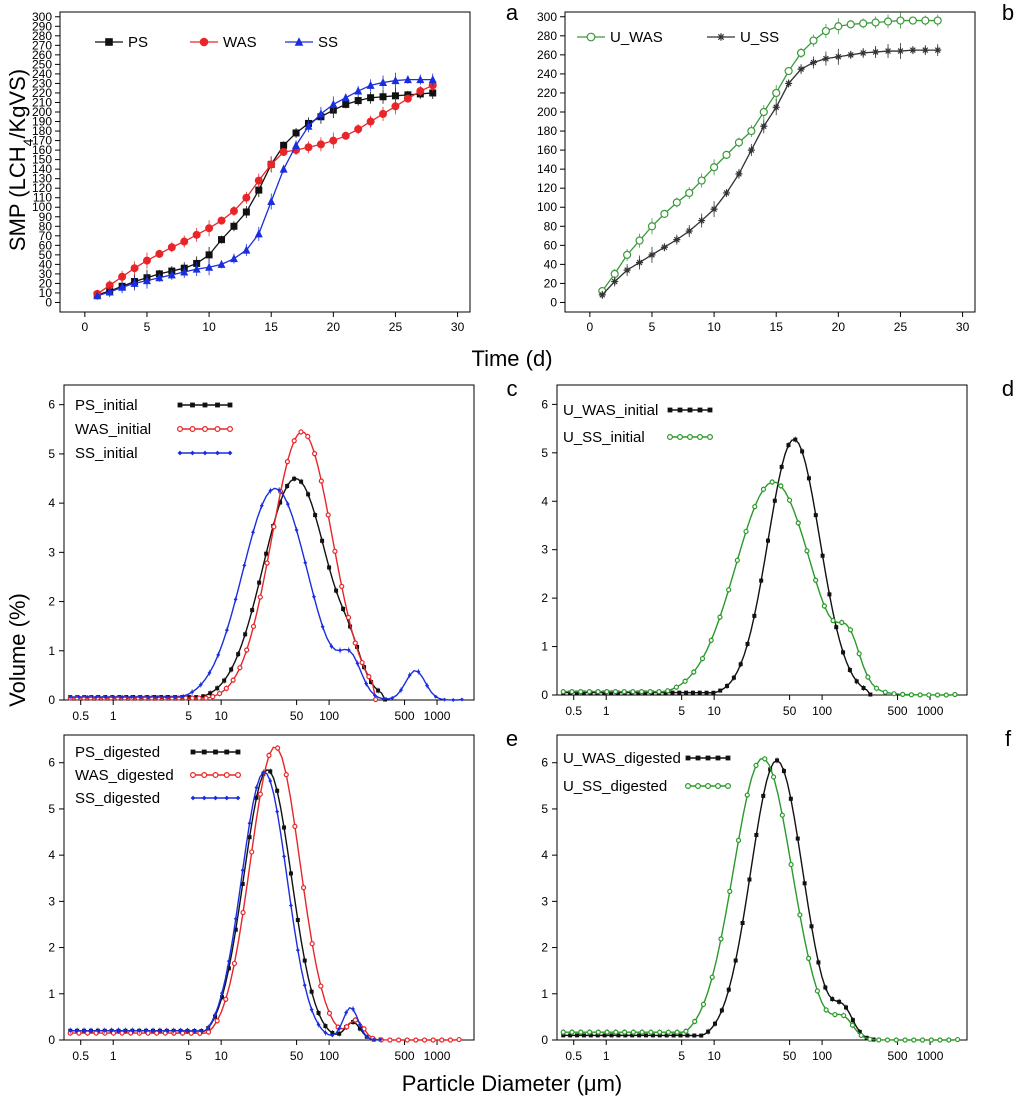 The width and height of the screenshot is (1024, 1106). What do you see at coordinates (544, 404) in the screenshot?
I see `y-tick-label: 6` at bounding box center [544, 404].